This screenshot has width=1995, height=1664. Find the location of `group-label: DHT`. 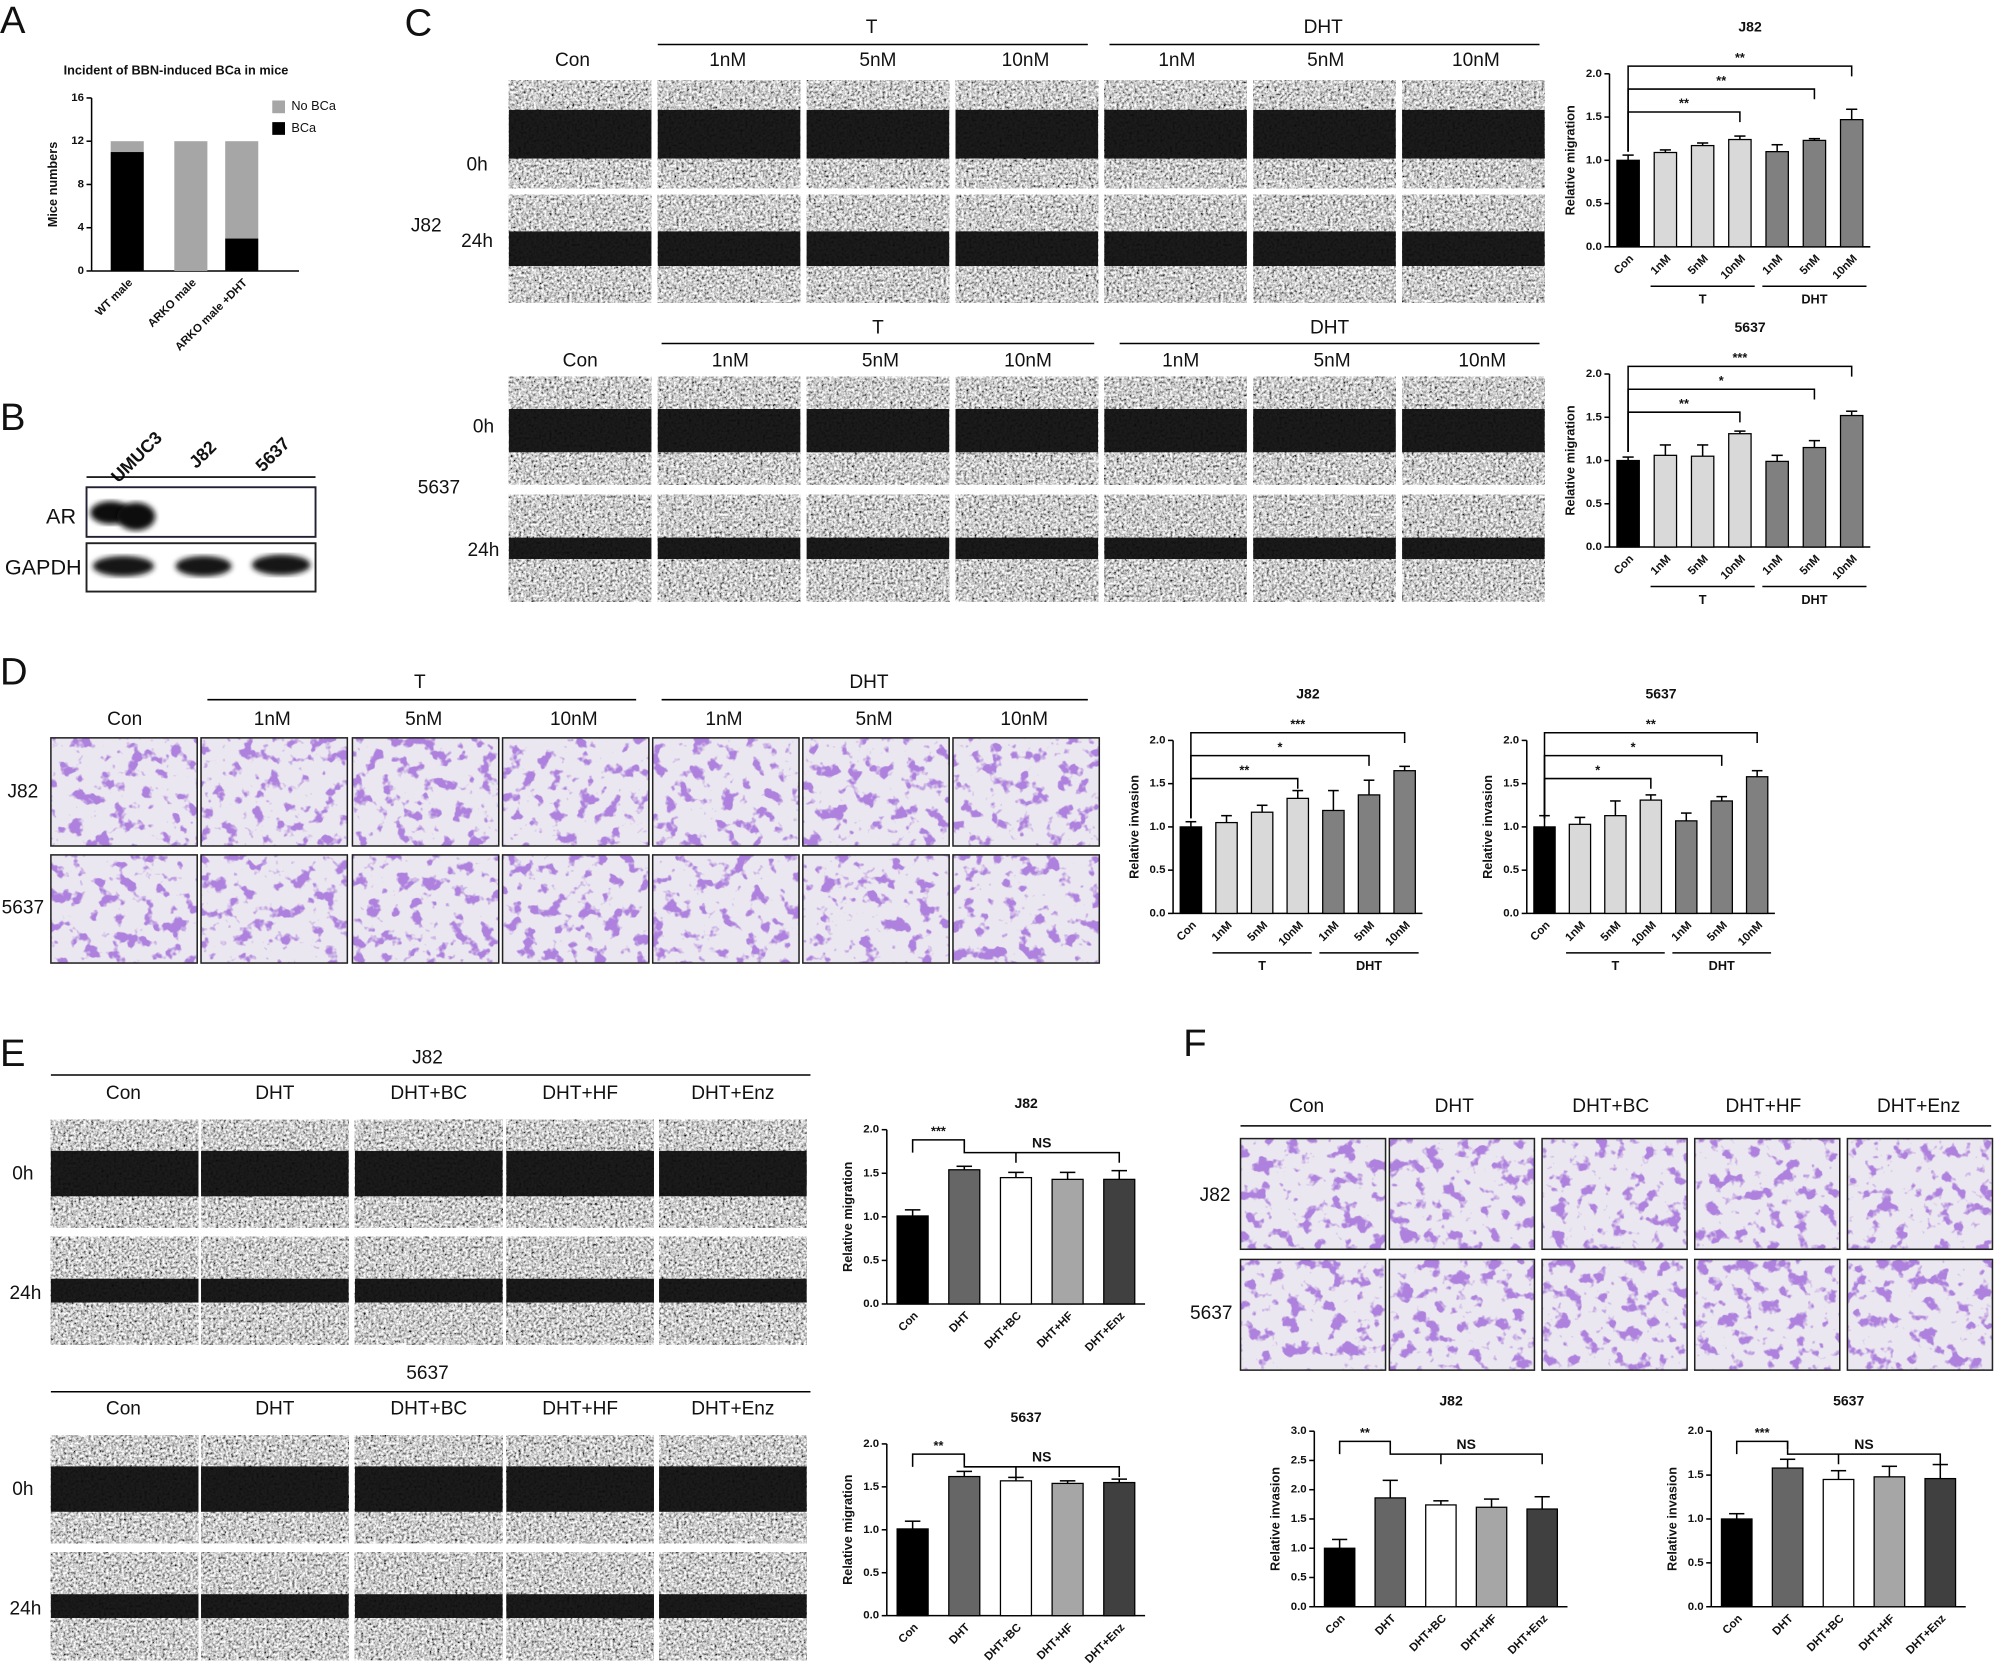

group-label: DHT is located at coordinates (1814, 599).